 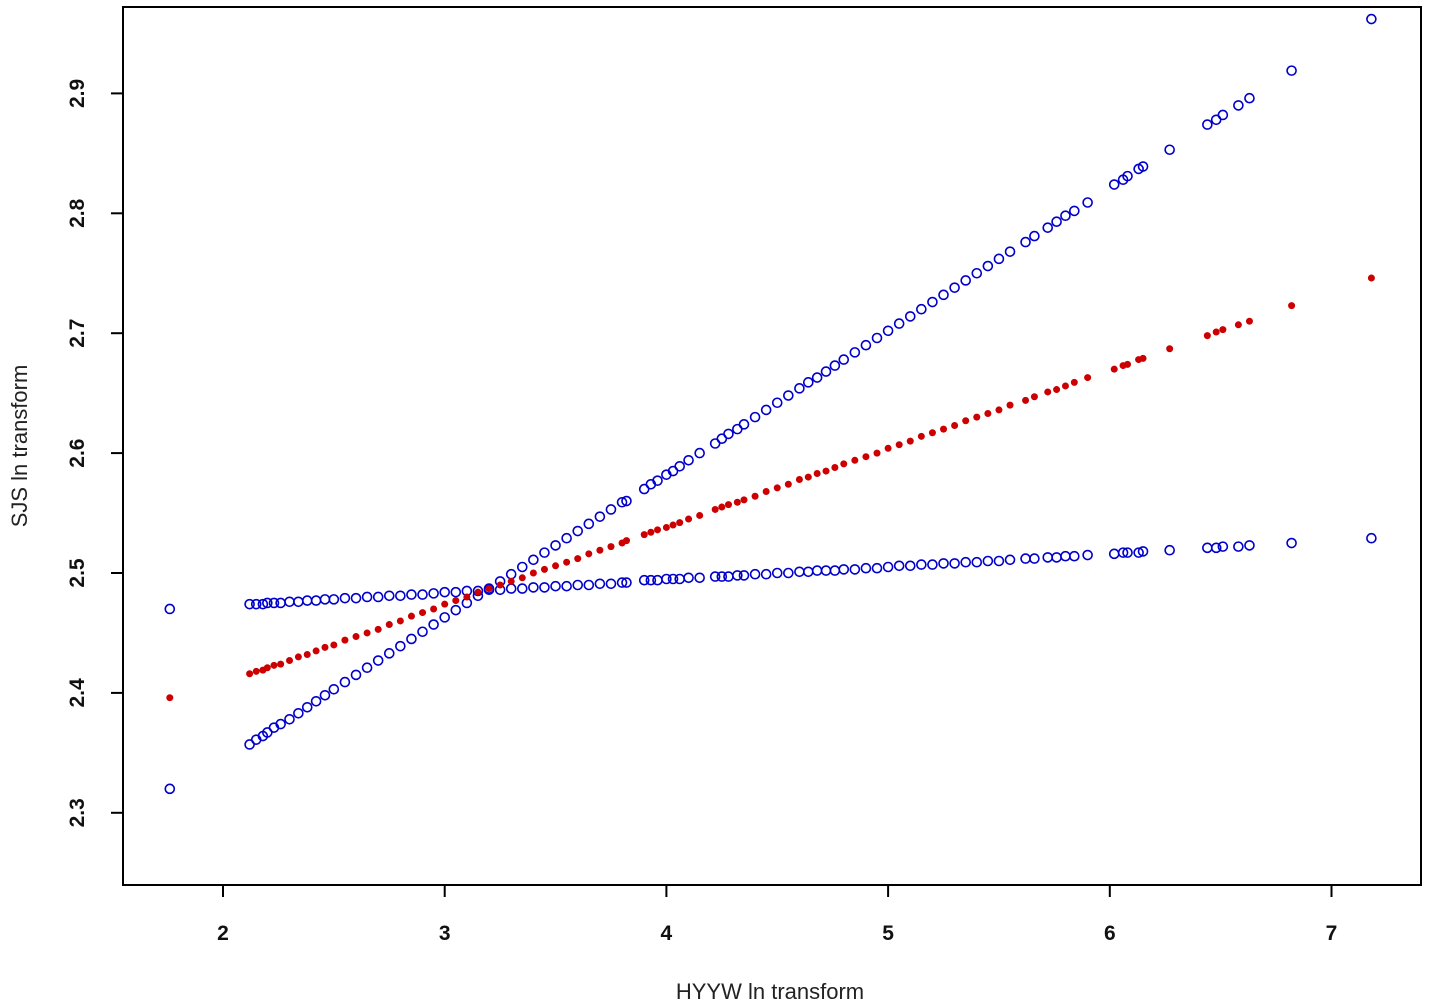 What do you see at coordinates (1332, 933) in the screenshot?
I see `x-tick-label: 7` at bounding box center [1332, 933].